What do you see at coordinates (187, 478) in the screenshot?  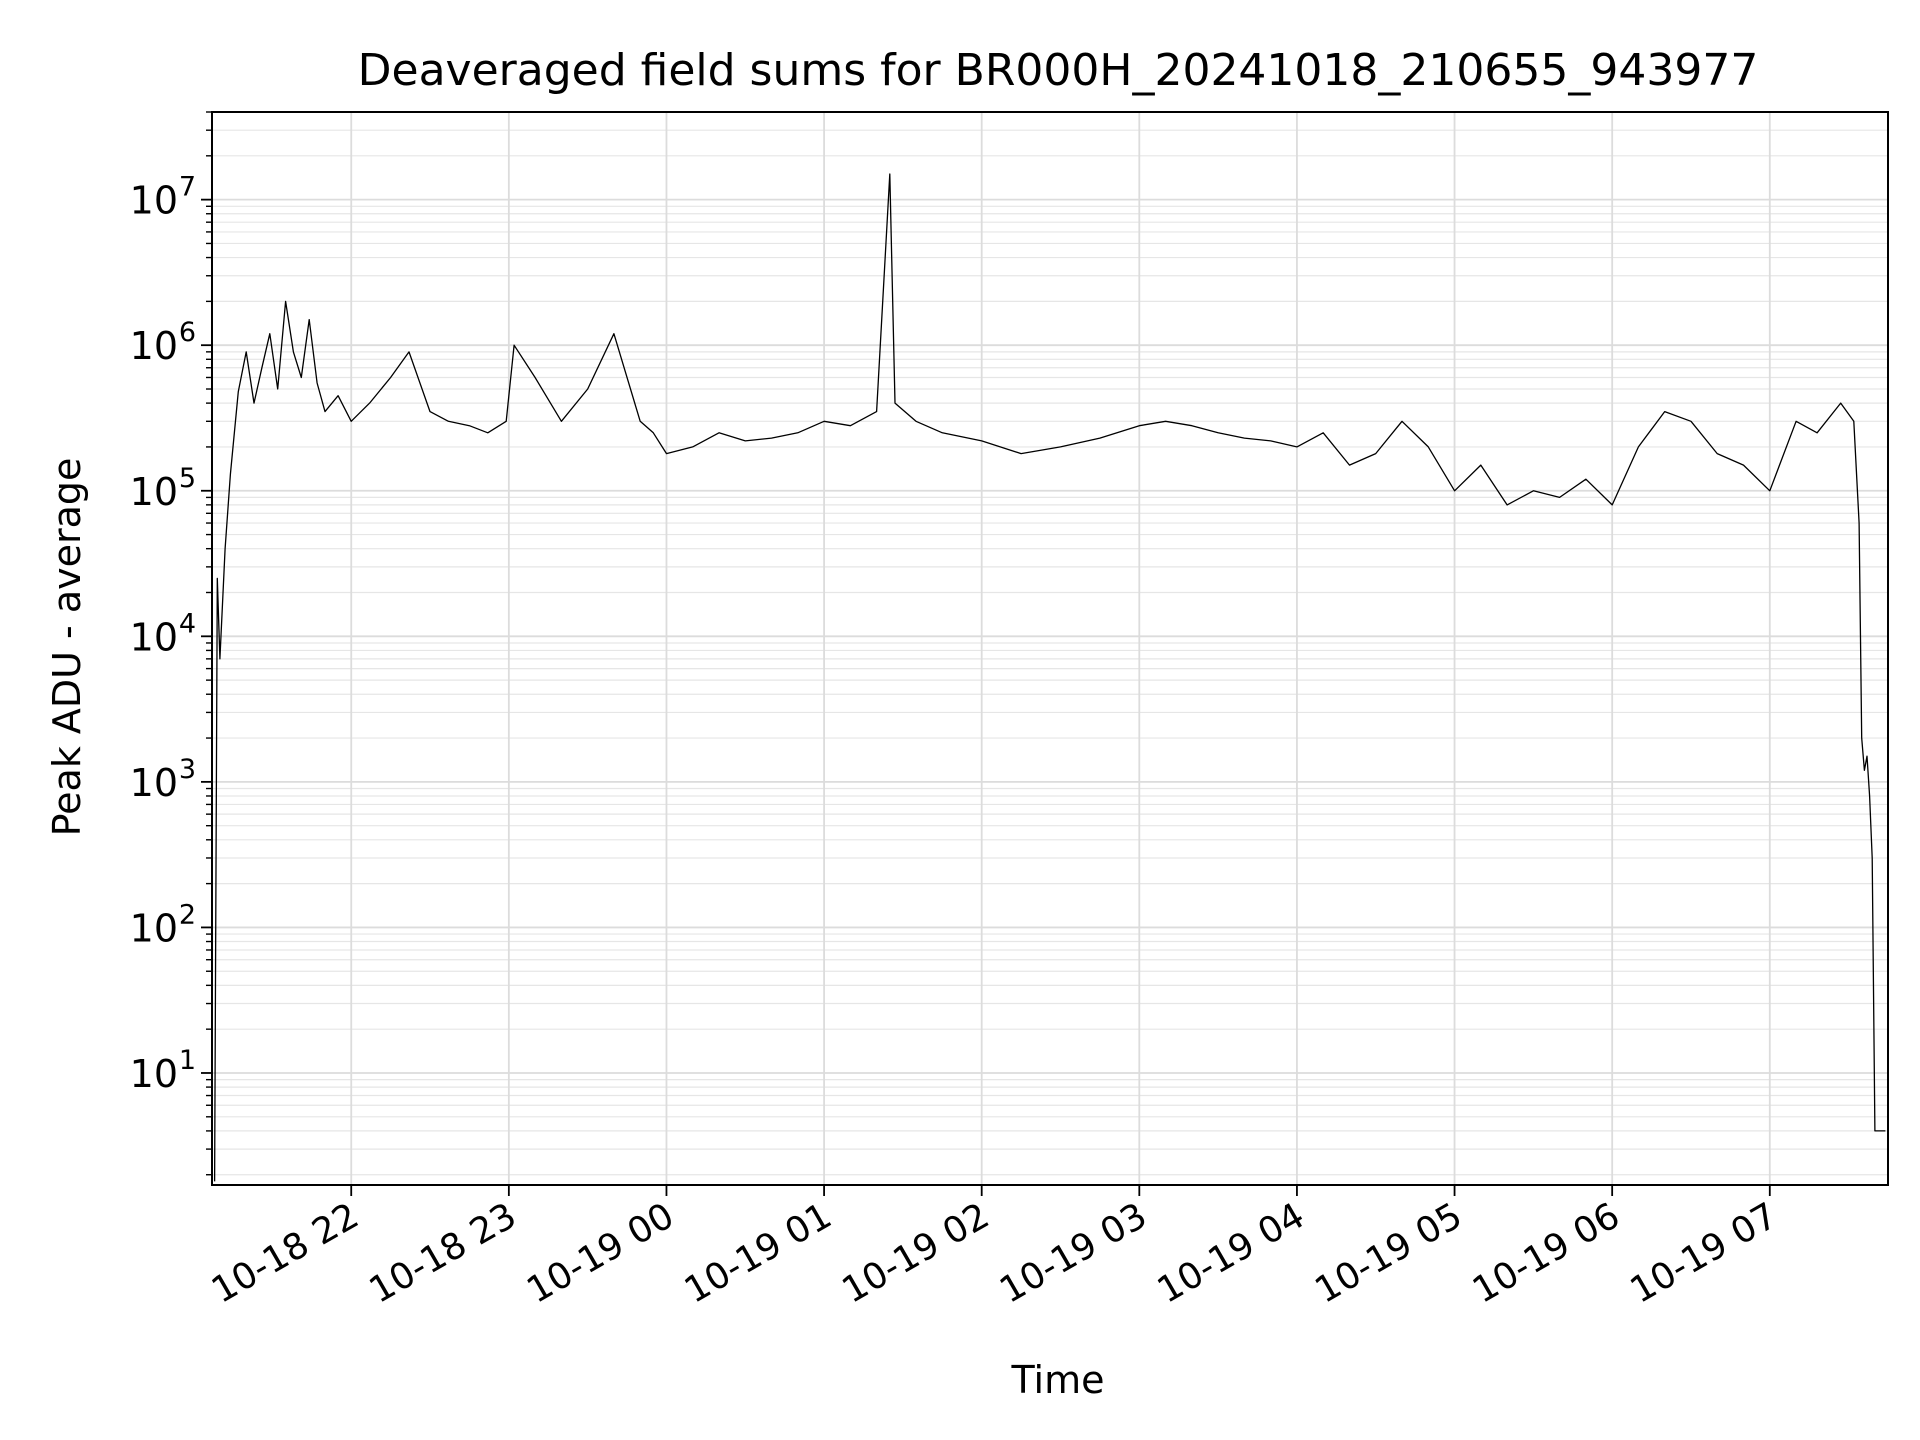 I see `y-tick-label-exponent: 5` at bounding box center [187, 478].